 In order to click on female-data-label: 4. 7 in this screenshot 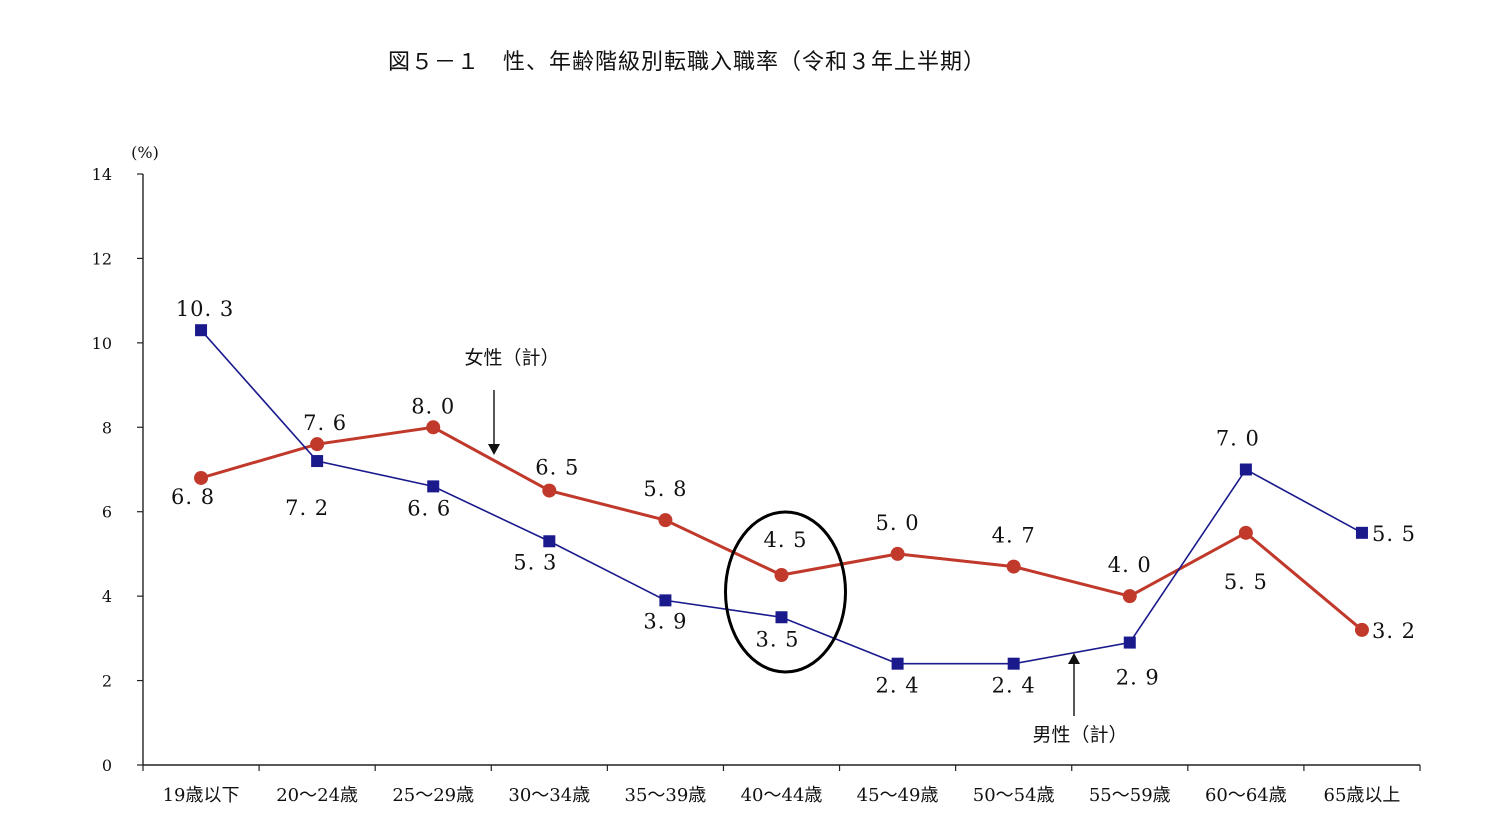, I will do `click(1014, 536)`.